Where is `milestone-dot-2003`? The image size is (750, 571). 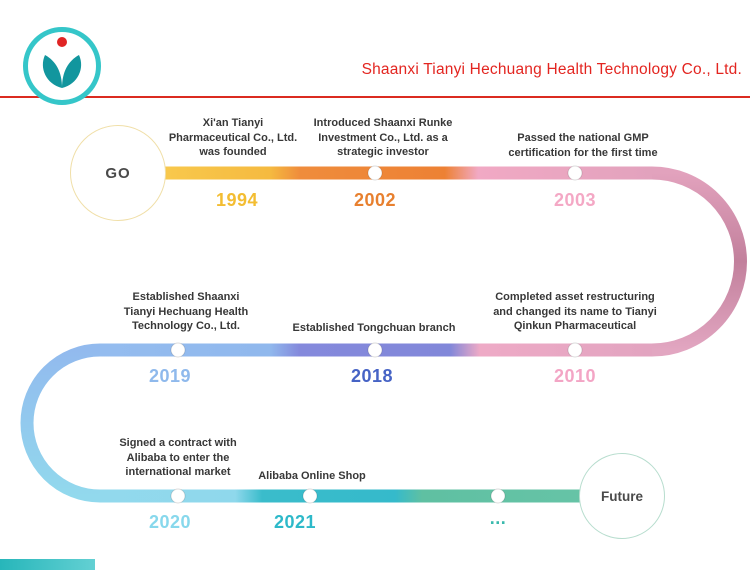
milestone-dot-2003 is located at coordinates (575, 173).